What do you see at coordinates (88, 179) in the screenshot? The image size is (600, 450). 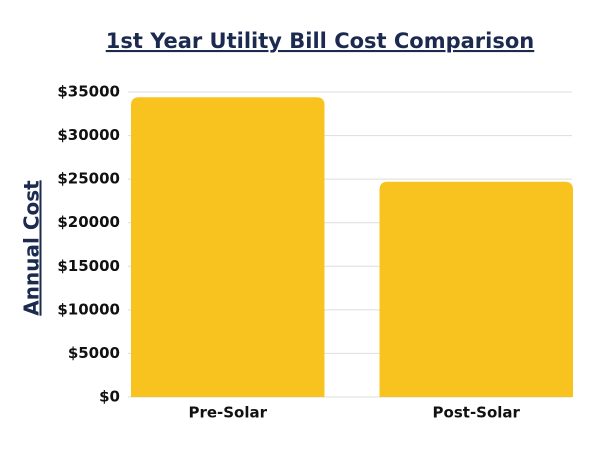 I see `y-tick-label: $25000` at bounding box center [88, 179].